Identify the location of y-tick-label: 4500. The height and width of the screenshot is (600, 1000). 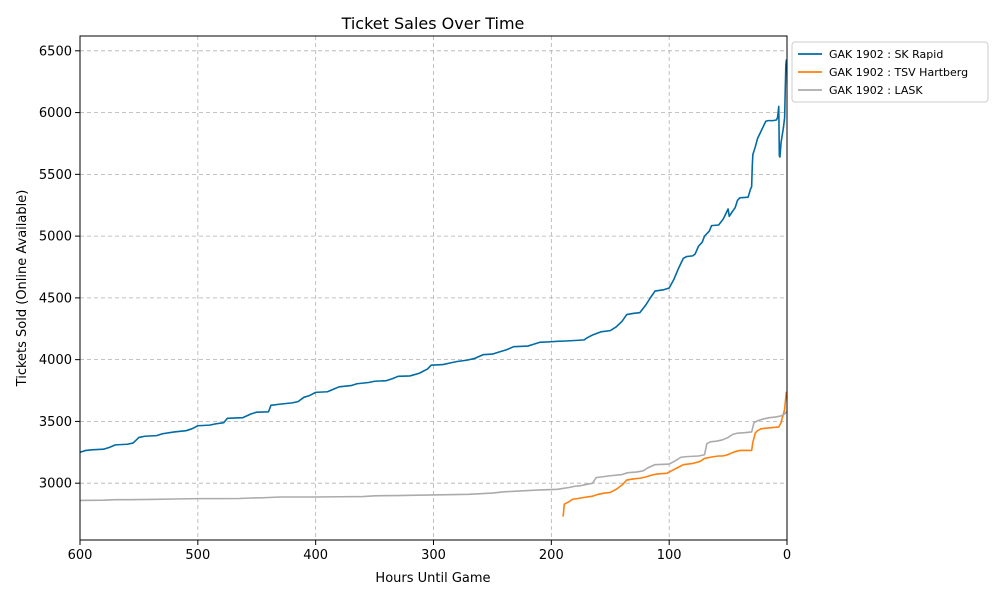
(55, 298).